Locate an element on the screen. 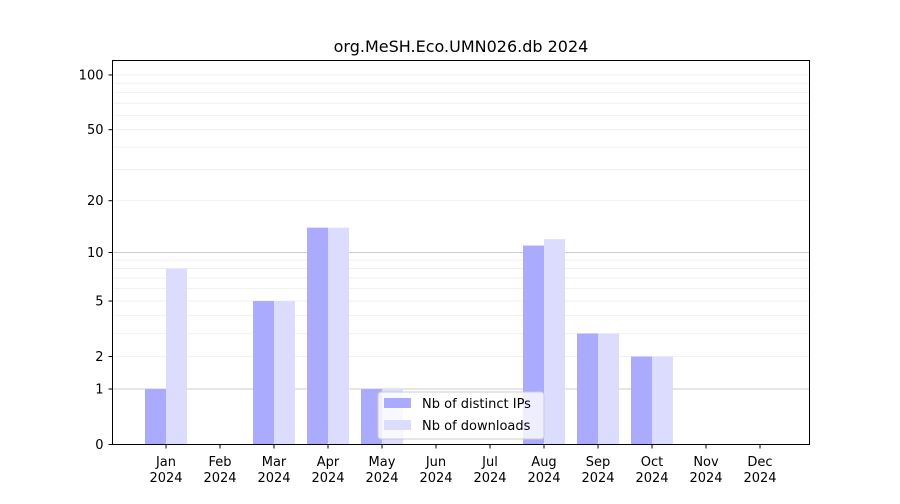  y-tick-label: 1 is located at coordinates (99, 389).